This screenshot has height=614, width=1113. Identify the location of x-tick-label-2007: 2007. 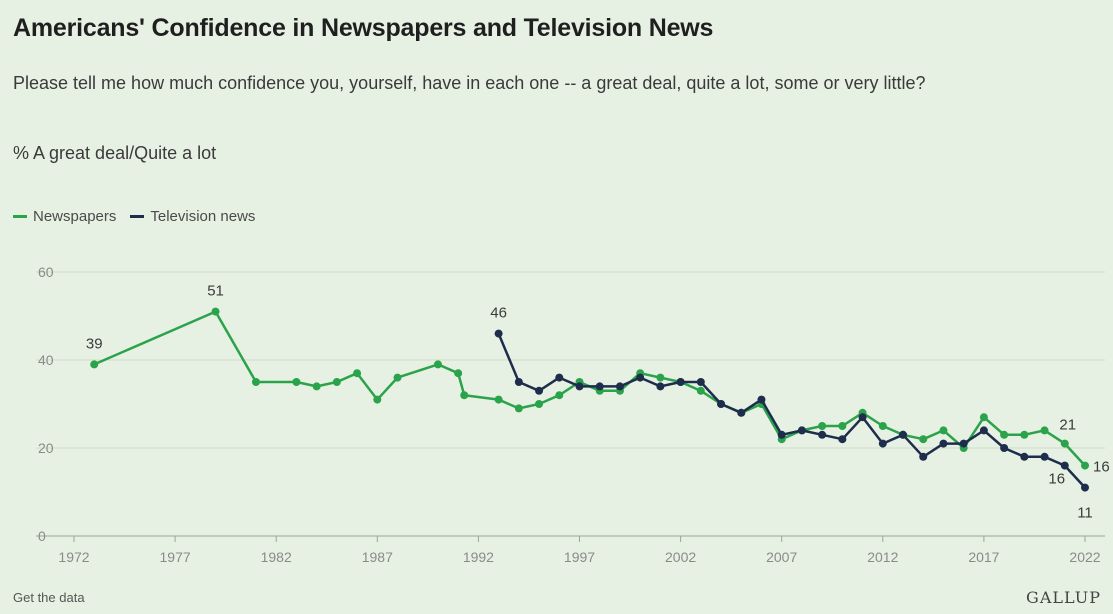
(781, 557).